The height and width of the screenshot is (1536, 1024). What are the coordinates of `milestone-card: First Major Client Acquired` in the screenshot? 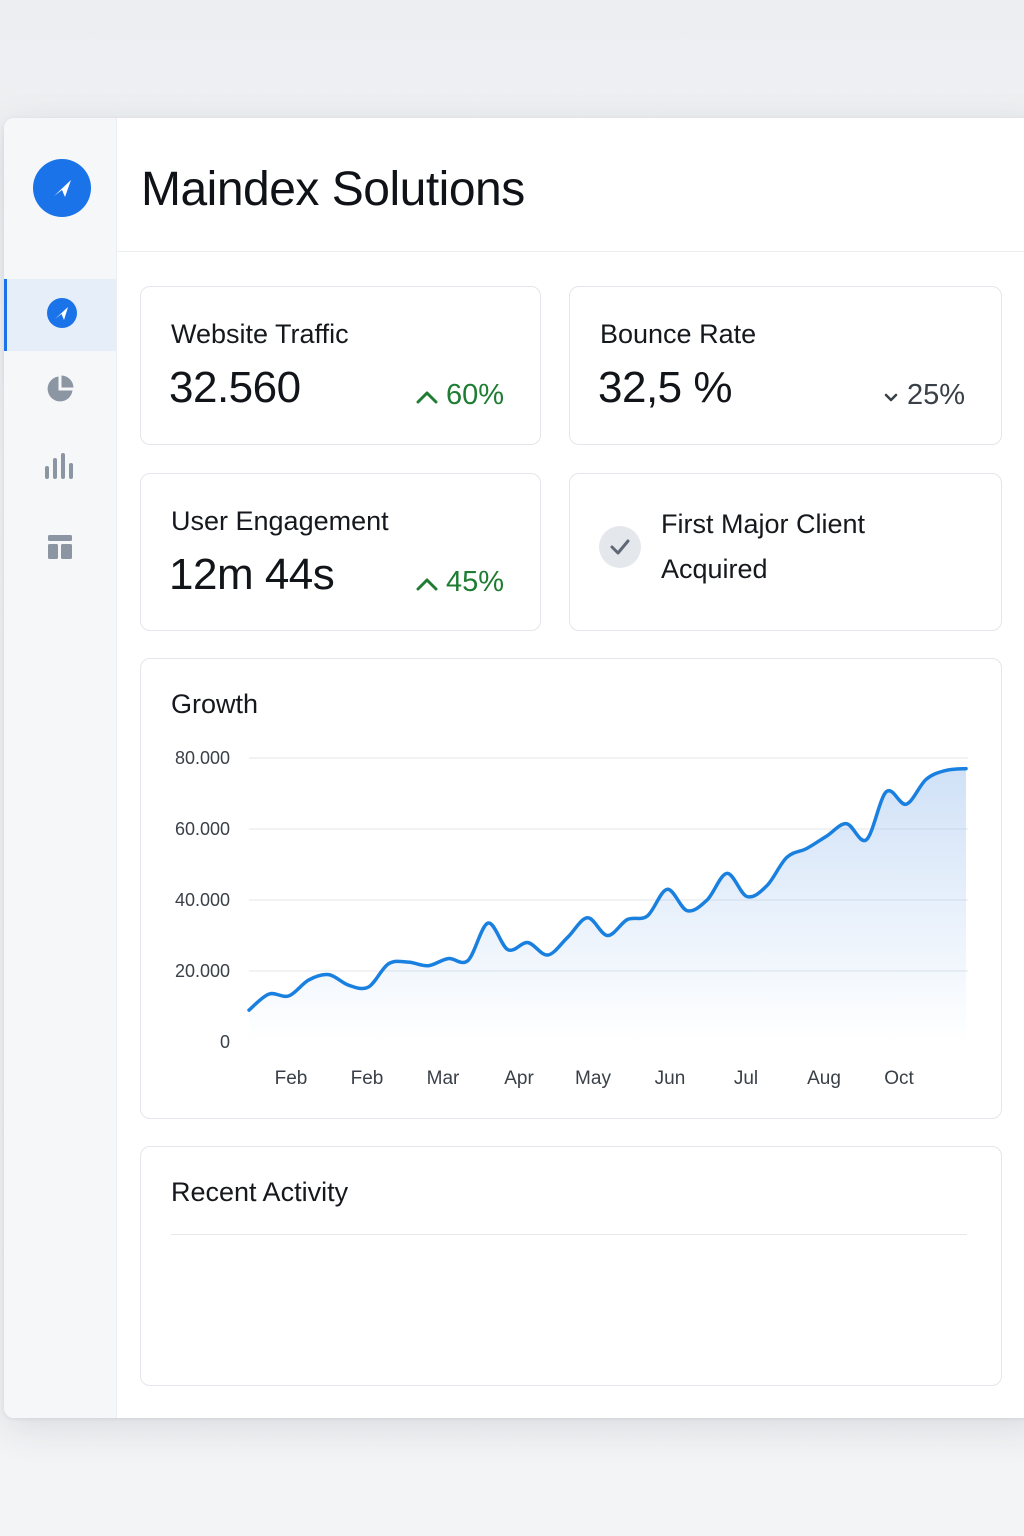 It's located at (785, 552).